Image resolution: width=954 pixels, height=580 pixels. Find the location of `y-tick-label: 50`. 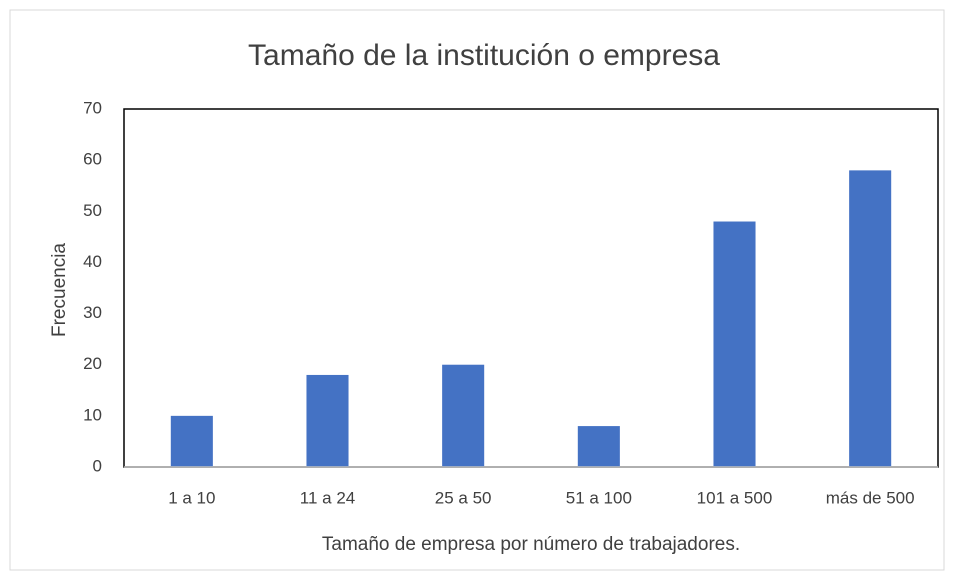

y-tick-label: 50 is located at coordinates (92, 210).